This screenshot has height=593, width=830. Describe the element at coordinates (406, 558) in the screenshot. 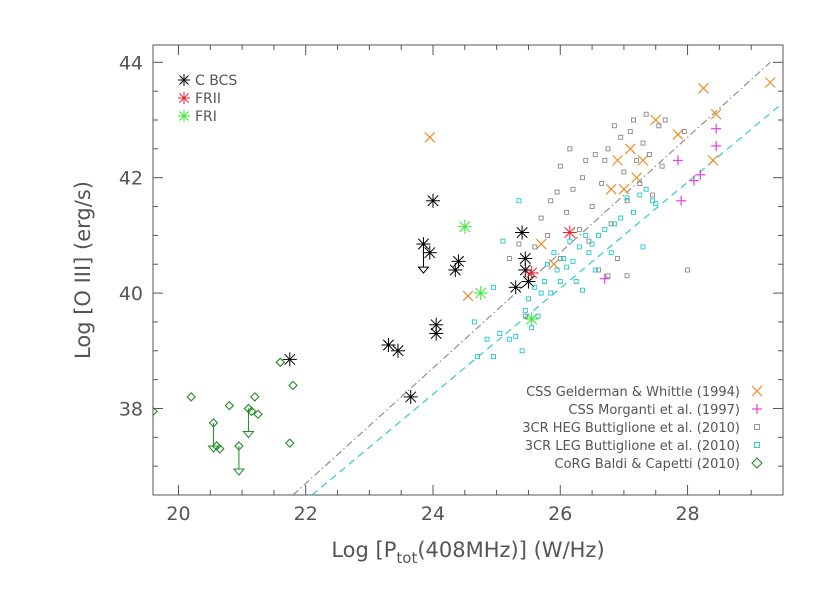

I see `x-axis-label-subscript: tot` at that location.